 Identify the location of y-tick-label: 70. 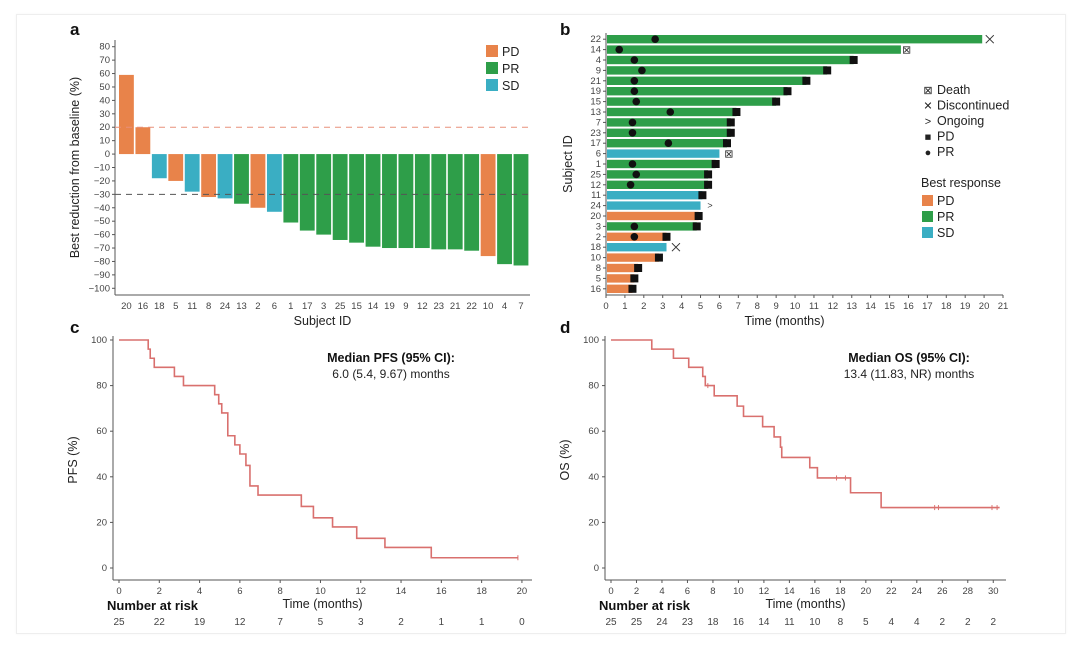
(104, 60).